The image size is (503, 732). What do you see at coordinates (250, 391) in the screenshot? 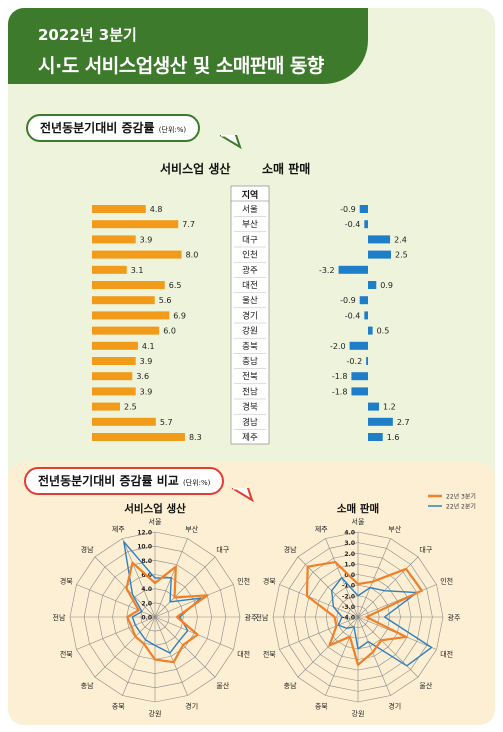
I see `region-label: 전남` at bounding box center [250, 391].